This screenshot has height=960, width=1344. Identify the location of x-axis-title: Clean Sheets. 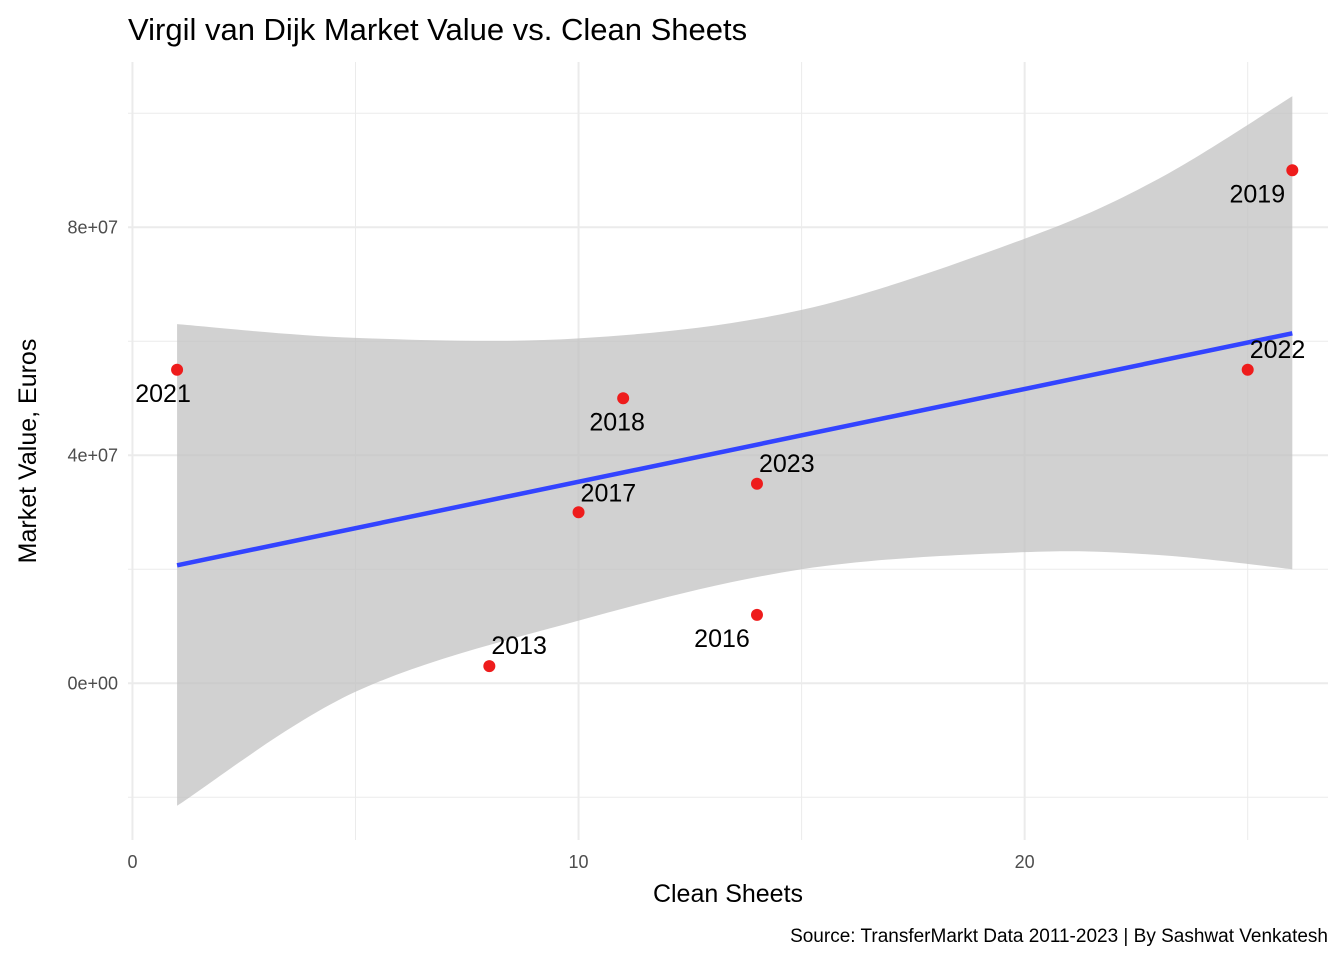
(728, 894).